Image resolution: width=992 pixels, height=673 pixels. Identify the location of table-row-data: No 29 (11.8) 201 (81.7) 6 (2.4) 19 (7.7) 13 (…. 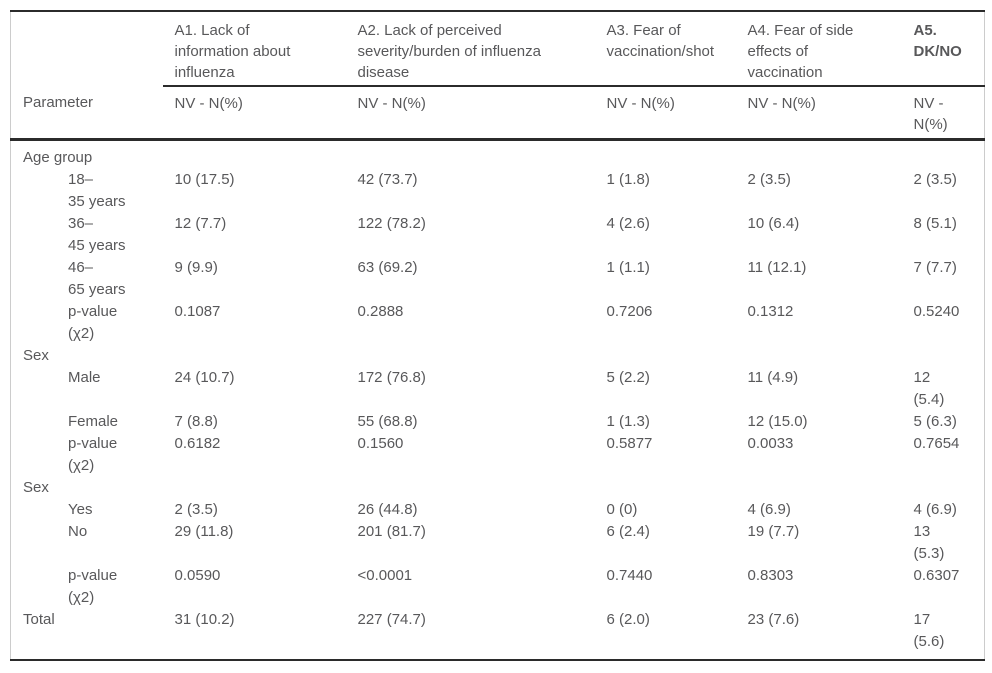
(498, 543).